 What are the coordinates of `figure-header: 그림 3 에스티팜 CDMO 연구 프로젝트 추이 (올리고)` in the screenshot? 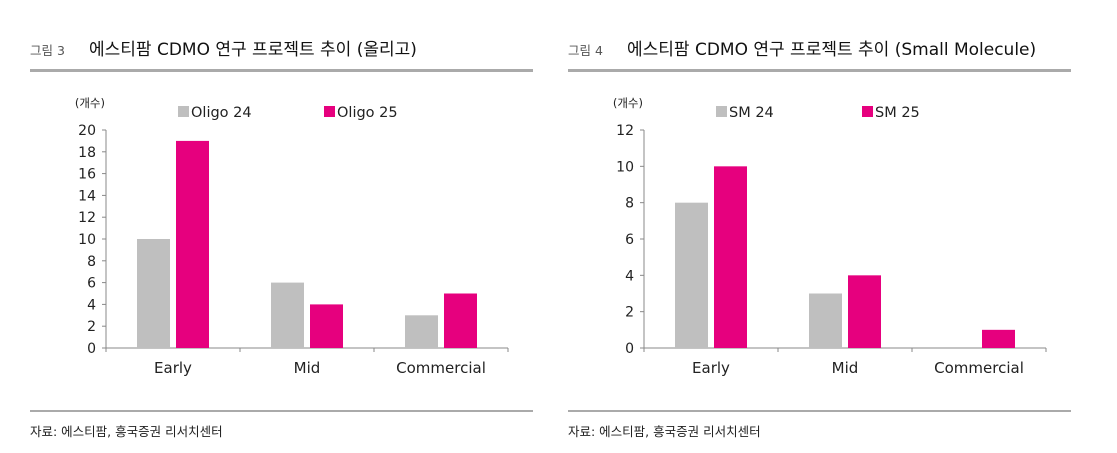 It's located at (281, 47).